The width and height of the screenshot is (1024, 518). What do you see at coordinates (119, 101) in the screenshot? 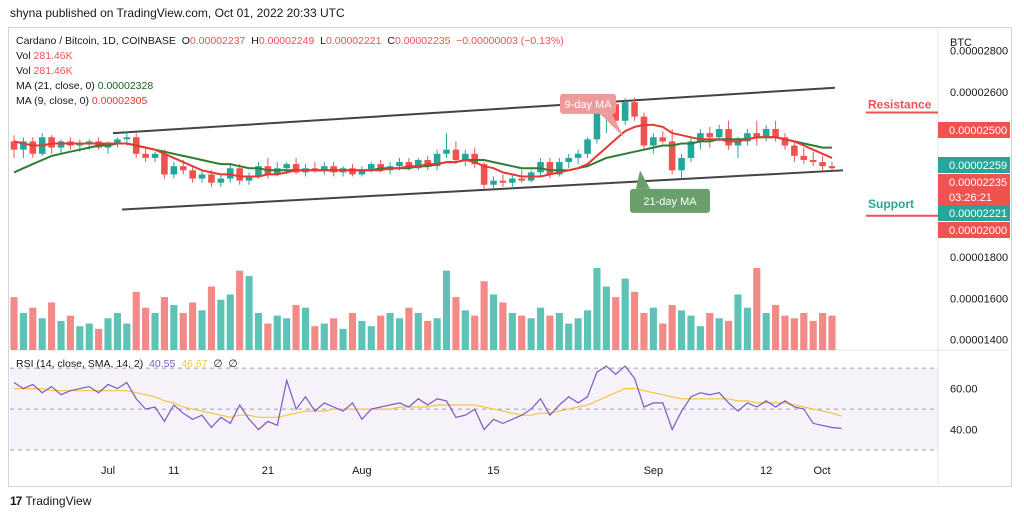
I see `ma9-value: 0.00002305` at bounding box center [119, 101].